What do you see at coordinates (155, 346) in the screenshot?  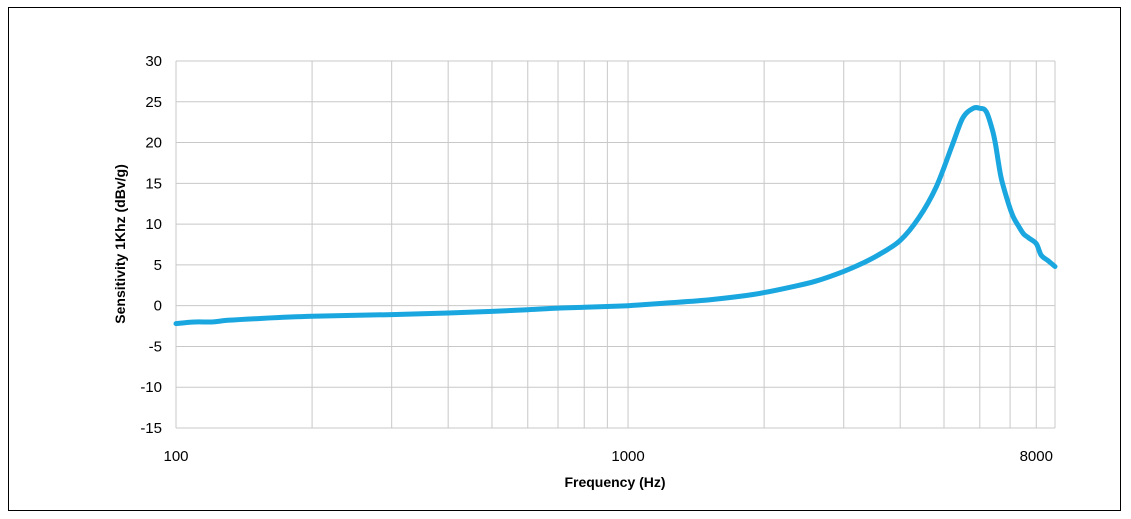 I see `y-tick-label: -5` at bounding box center [155, 346].